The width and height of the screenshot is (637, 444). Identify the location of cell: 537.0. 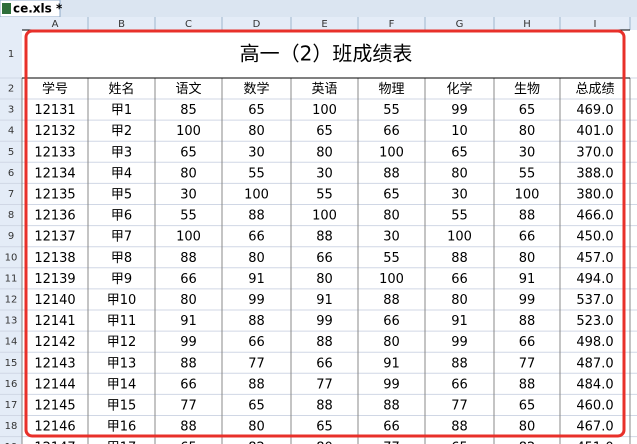
(594, 300).